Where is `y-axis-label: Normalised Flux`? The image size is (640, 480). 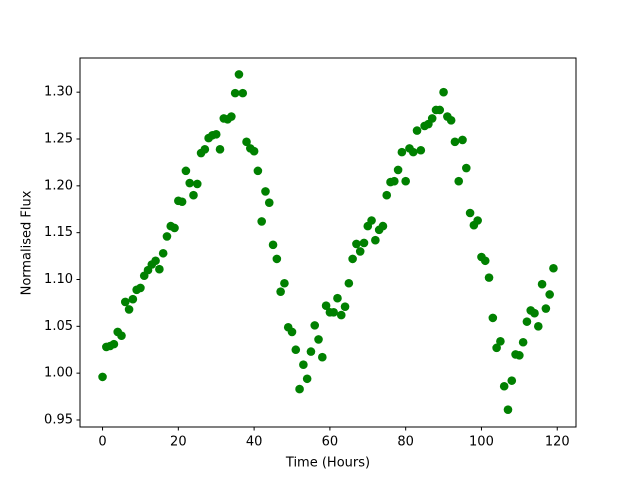 y-axis-label: Normalised Flux is located at coordinates (27, 242).